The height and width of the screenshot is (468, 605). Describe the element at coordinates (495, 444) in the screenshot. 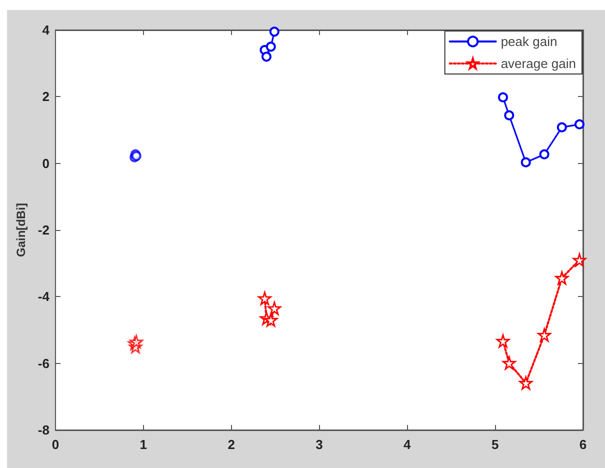

I see `x-tick-label: 5` at that location.